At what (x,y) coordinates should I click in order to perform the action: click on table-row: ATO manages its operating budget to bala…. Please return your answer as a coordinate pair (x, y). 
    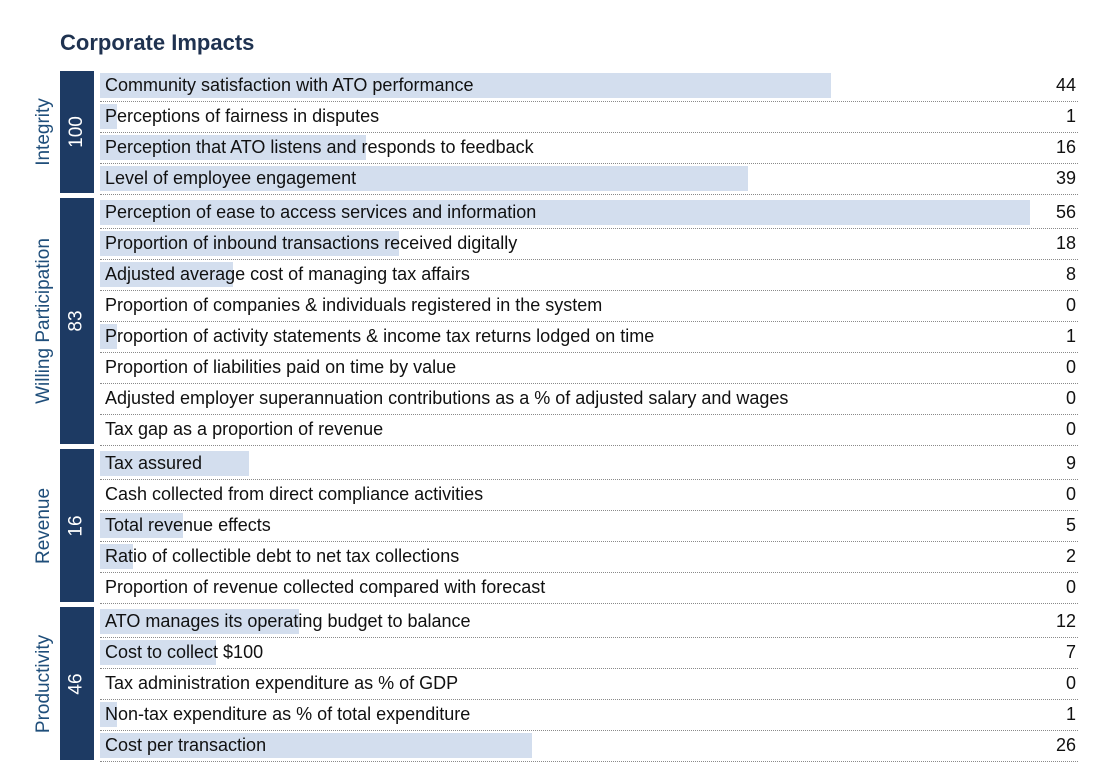
    Looking at the image, I should click on (589, 622).